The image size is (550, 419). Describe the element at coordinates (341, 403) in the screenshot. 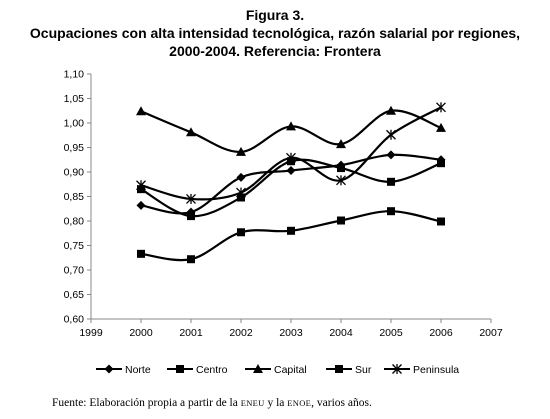

I see `source-suffix: , varios años.` at that location.